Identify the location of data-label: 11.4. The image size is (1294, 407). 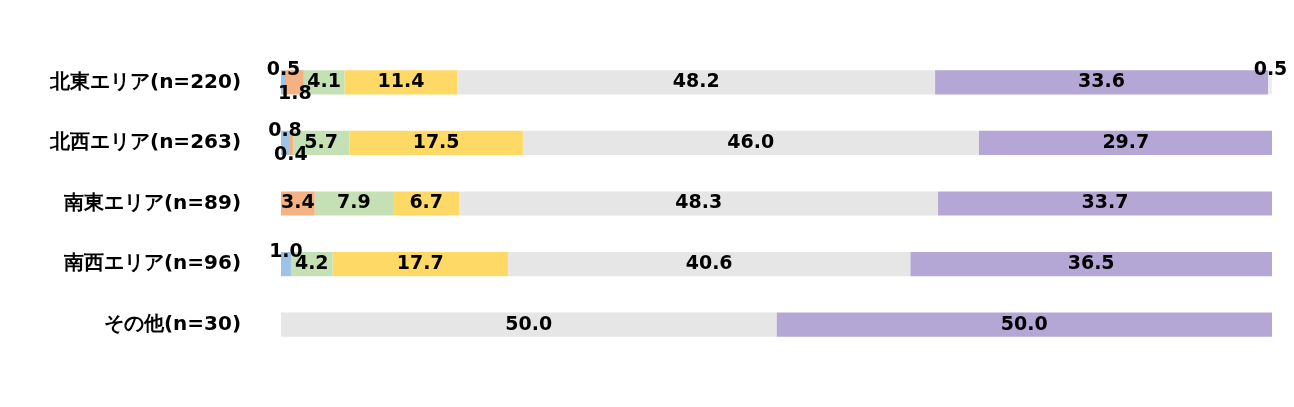
(401, 80).